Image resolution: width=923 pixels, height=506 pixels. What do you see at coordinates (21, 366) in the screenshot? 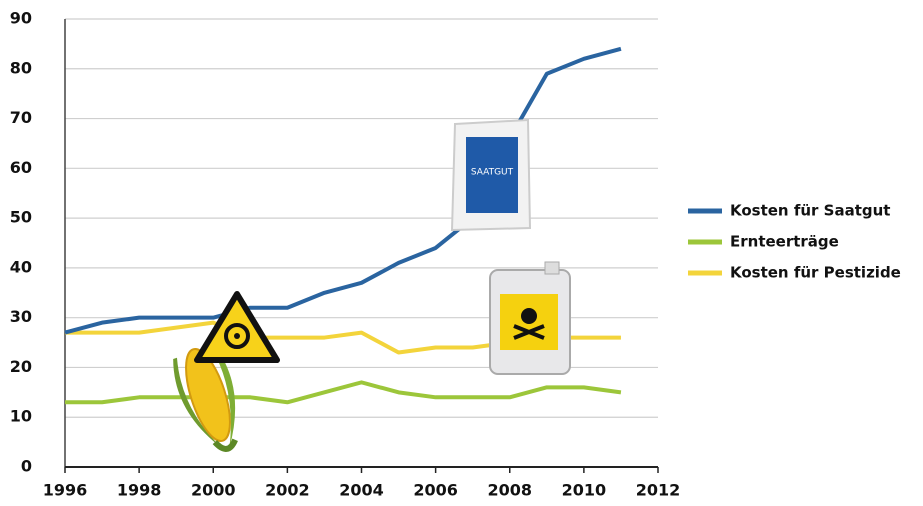
I see `y-tick-label: 20` at bounding box center [21, 366].